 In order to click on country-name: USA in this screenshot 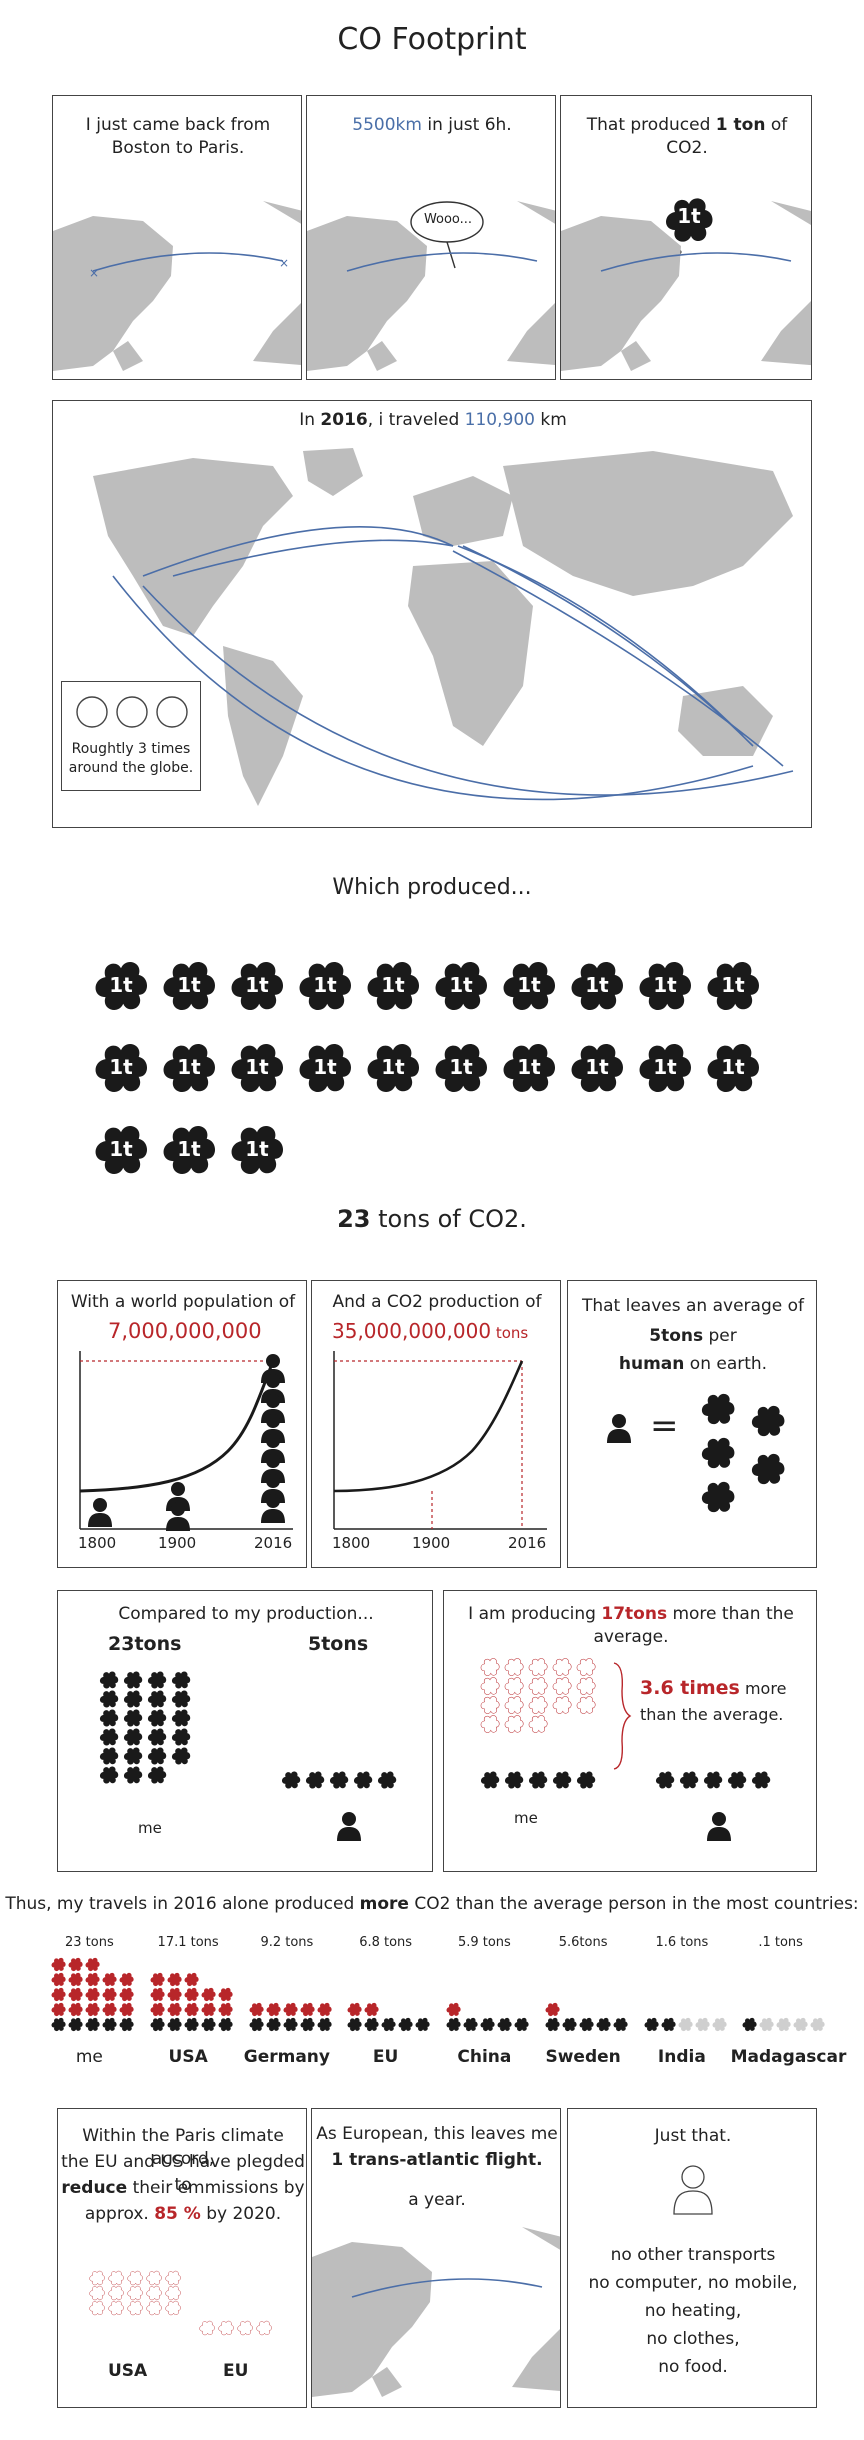, I will do `click(188, 2057)`.